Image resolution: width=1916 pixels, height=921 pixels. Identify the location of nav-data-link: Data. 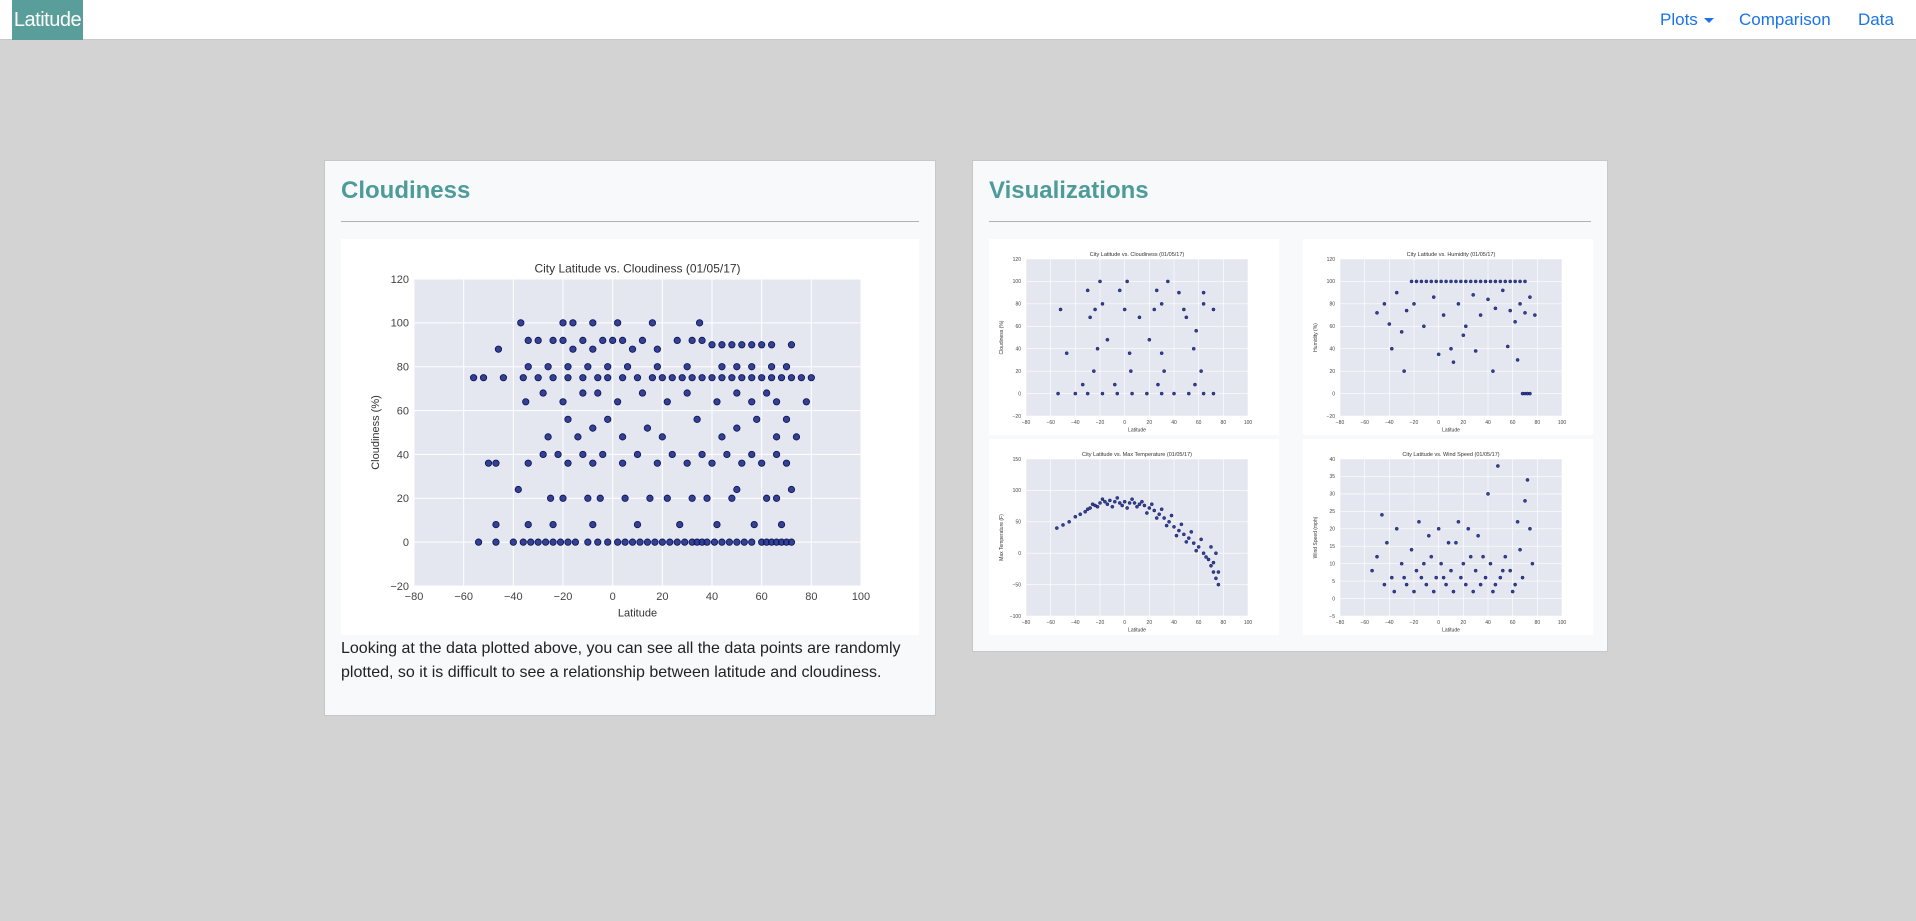
(1876, 19).